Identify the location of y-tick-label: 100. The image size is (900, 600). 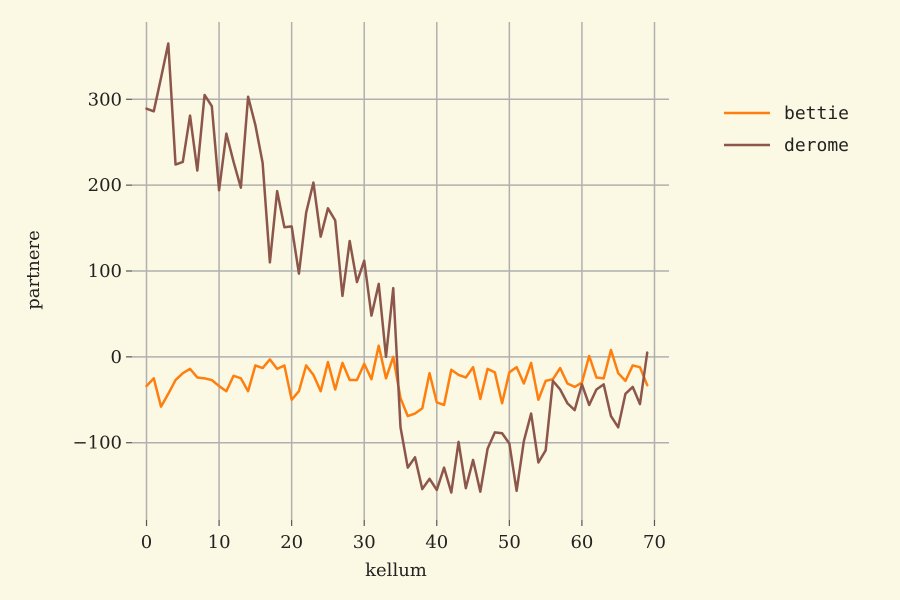
(105, 271).